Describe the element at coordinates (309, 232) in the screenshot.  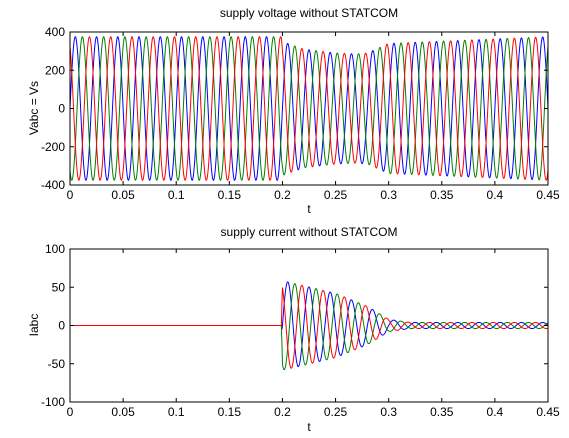
I see `current-chart-title: supply current without STATCOM` at that location.